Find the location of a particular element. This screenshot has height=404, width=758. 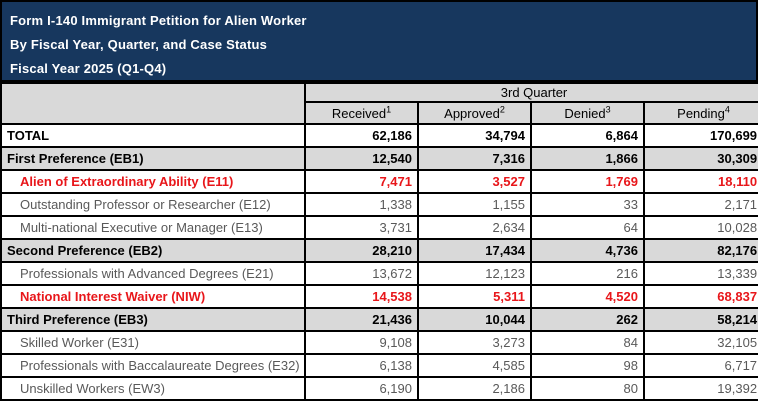

denied-value: 6,864 is located at coordinates (587, 135).